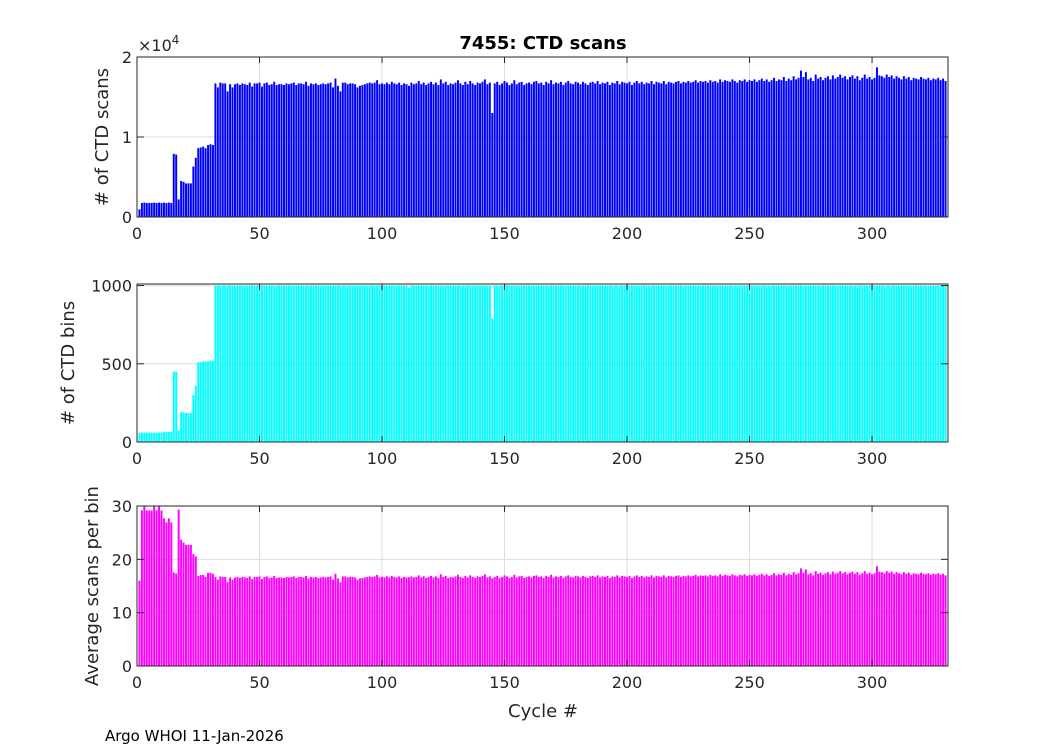 Image resolution: width=1050 pixels, height=750 pixels. What do you see at coordinates (122, 559) in the screenshot?
I see `y-tick-label: 20` at bounding box center [122, 559].